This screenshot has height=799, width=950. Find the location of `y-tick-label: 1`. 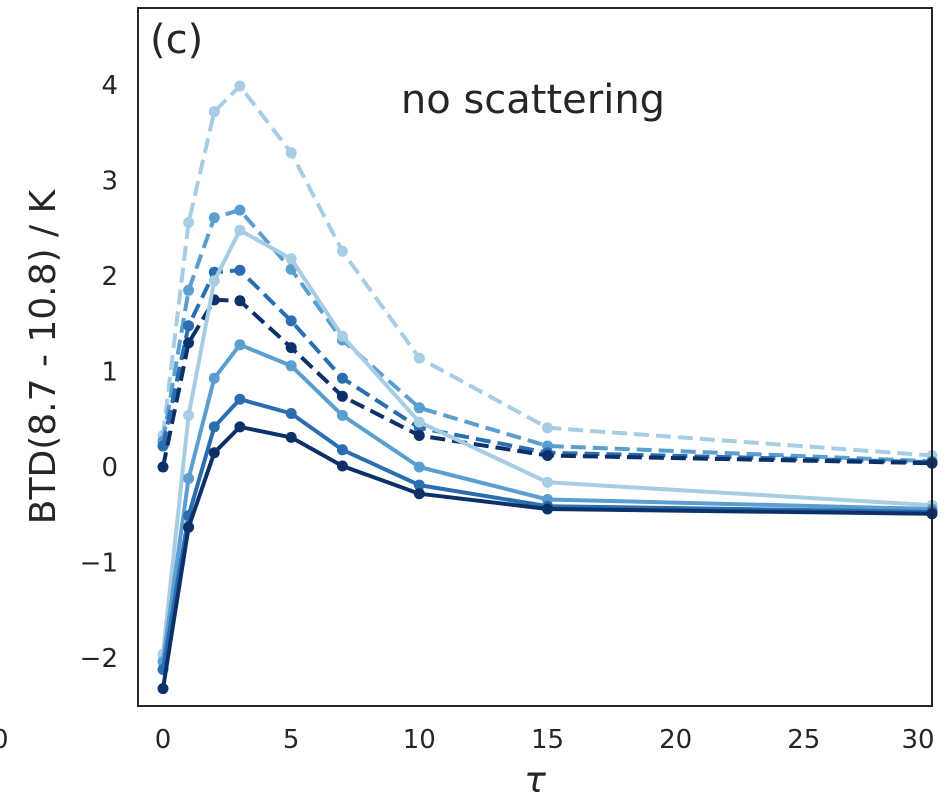

y-tick-label: 1 is located at coordinates (109, 373).